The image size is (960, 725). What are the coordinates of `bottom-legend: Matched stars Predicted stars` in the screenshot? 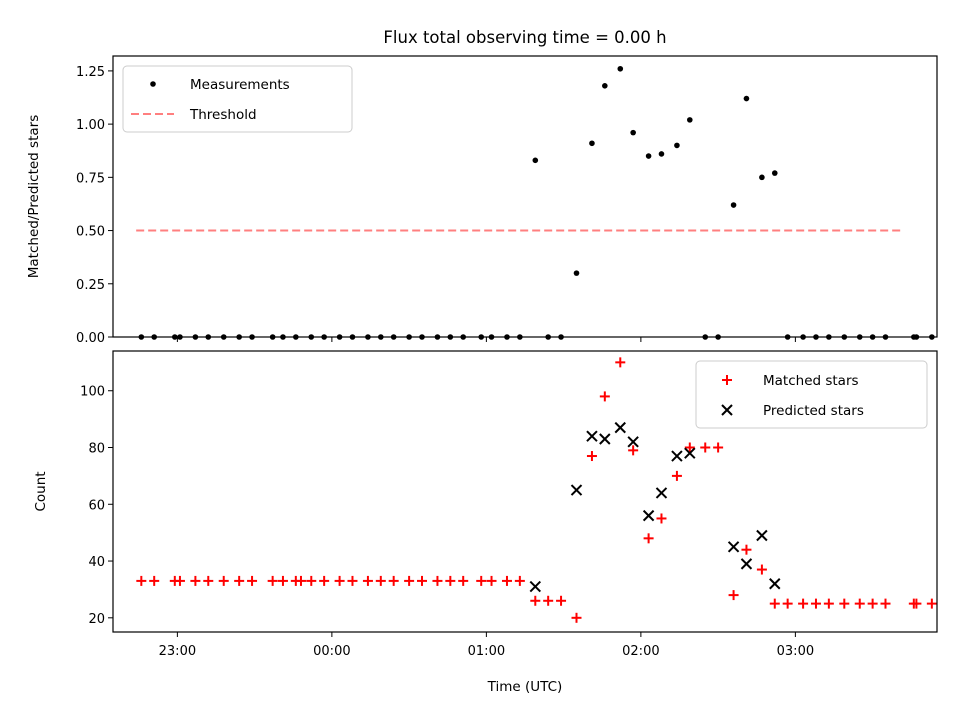 It's located at (811, 394).